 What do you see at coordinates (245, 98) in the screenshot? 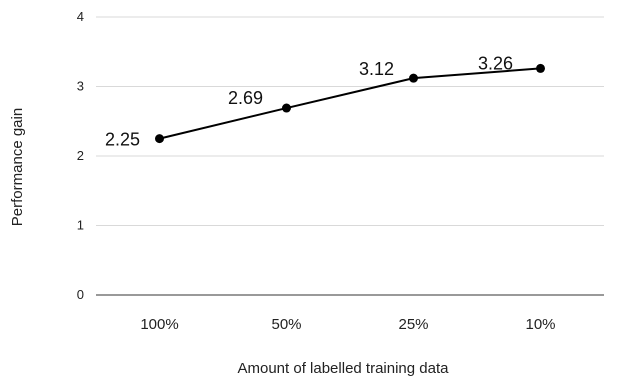
I see `data-label: 2.69` at bounding box center [245, 98].